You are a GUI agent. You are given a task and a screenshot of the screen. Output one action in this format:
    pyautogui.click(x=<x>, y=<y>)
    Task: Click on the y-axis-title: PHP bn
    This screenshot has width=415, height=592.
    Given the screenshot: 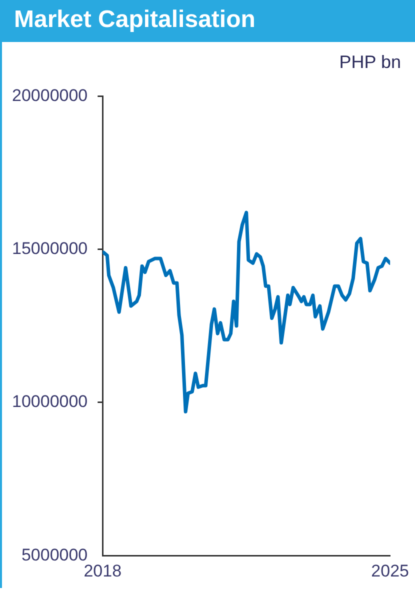 What is the action you would take?
    pyautogui.click(x=370, y=62)
    